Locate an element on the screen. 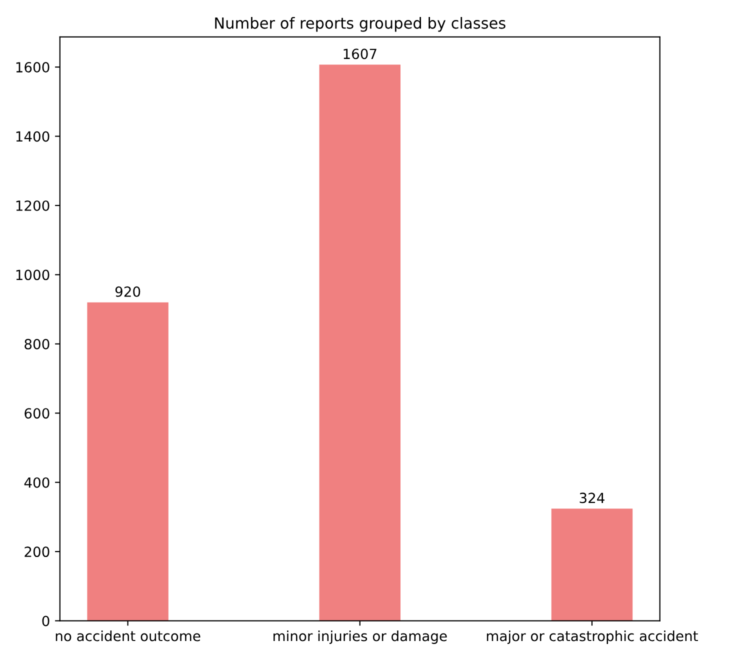 Image resolution: width=749 pixels, height=648 pixels. data-label: 920 is located at coordinates (127, 291).